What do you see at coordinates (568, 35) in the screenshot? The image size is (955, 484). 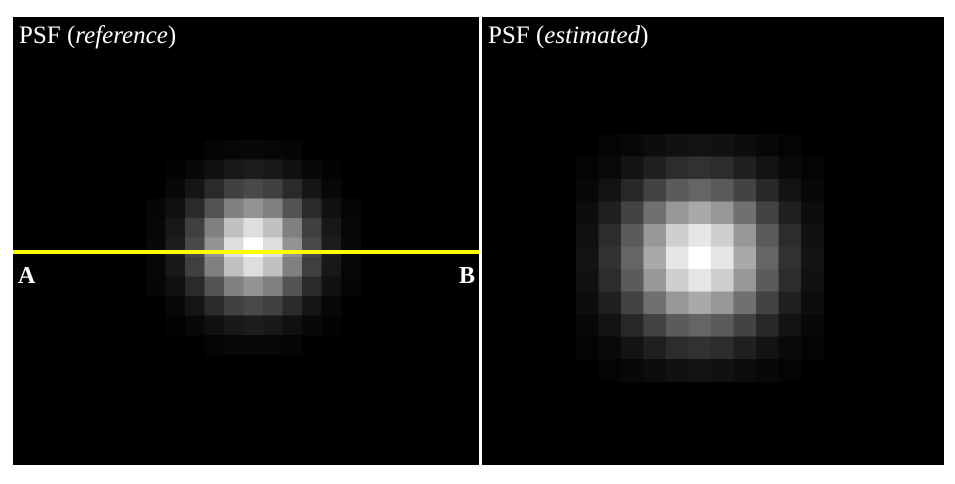 I see `estimated-panel-title: PSF (estimated)` at bounding box center [568, 35].